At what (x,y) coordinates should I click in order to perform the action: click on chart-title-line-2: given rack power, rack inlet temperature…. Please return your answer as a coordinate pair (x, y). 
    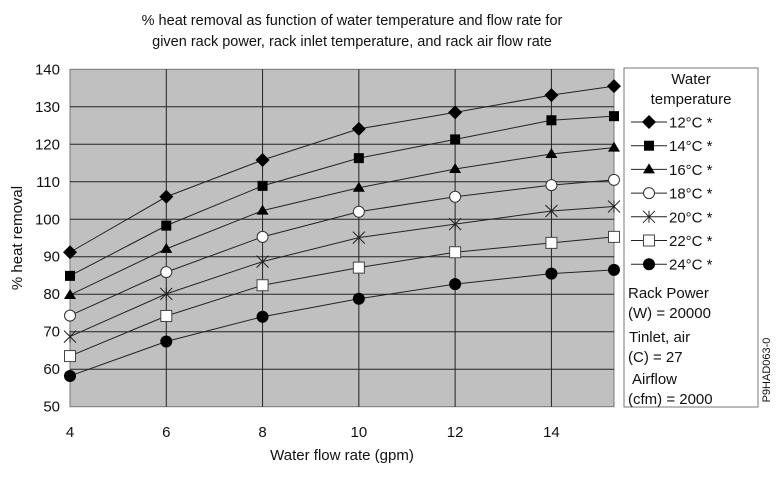
    Looking at the image, I should click on (352, 42).